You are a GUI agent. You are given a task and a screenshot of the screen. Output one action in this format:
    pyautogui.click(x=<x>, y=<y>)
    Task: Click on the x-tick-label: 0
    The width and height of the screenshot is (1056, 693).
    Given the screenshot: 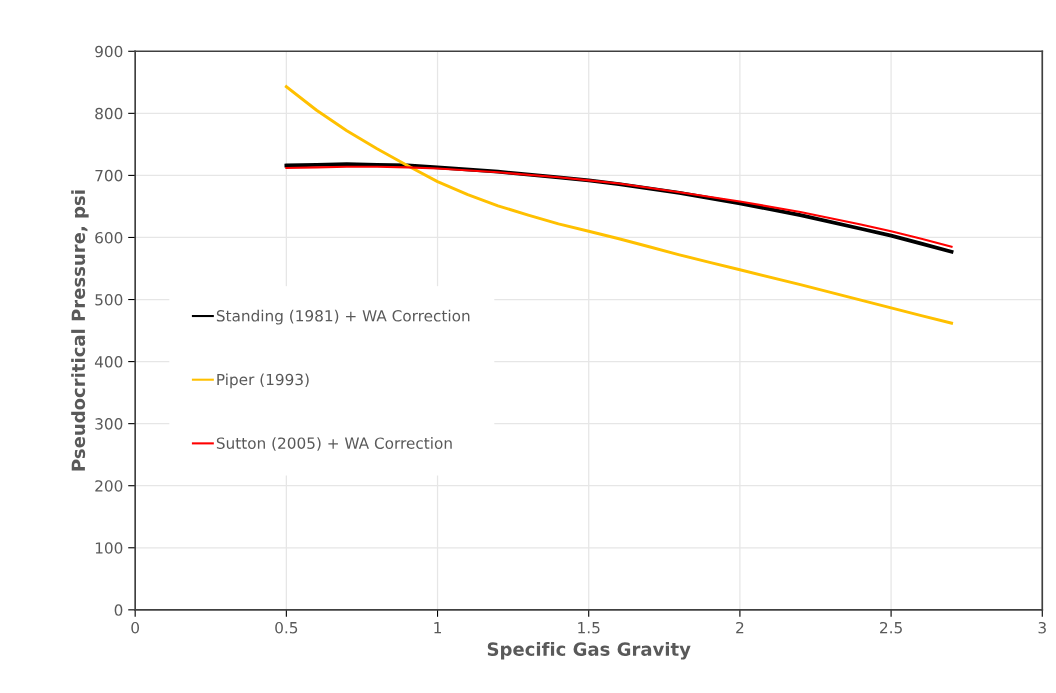 What is the action you would take?
    pyautogui.click(x=135, y=627)
    